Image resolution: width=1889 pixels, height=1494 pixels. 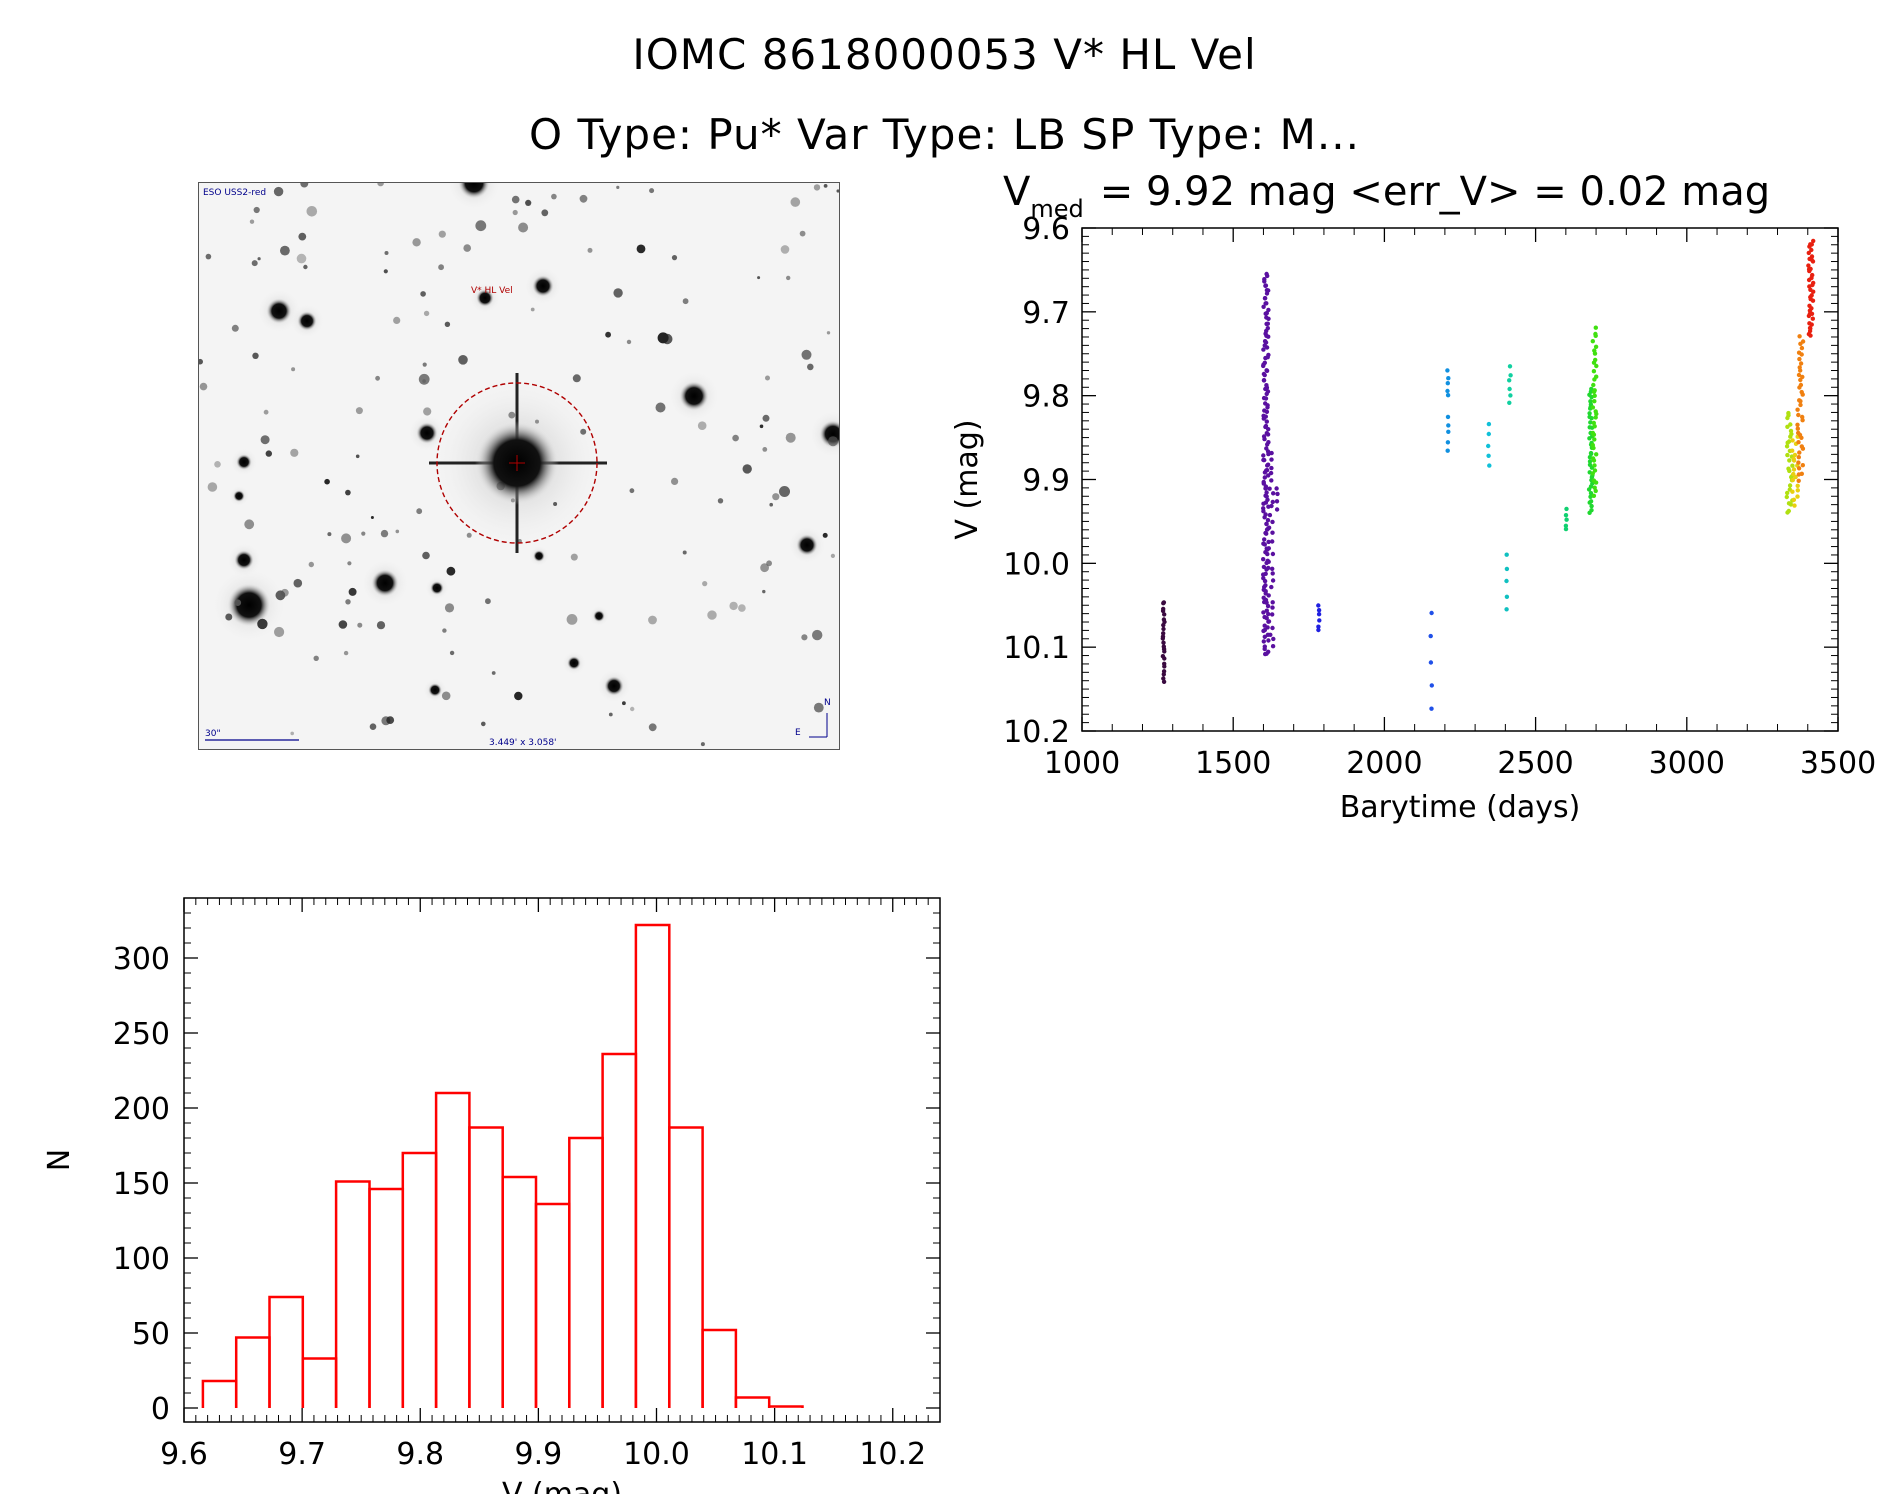 What do you see at coordinates (151, 1334) in the screenshot?
I see `y-tick-label: 50` at bounding box center [151, 1334].